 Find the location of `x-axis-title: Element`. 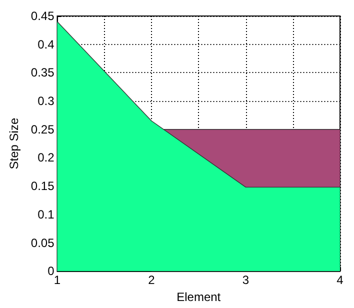

x-axis-title: Element is located at coordinates (199, 297).